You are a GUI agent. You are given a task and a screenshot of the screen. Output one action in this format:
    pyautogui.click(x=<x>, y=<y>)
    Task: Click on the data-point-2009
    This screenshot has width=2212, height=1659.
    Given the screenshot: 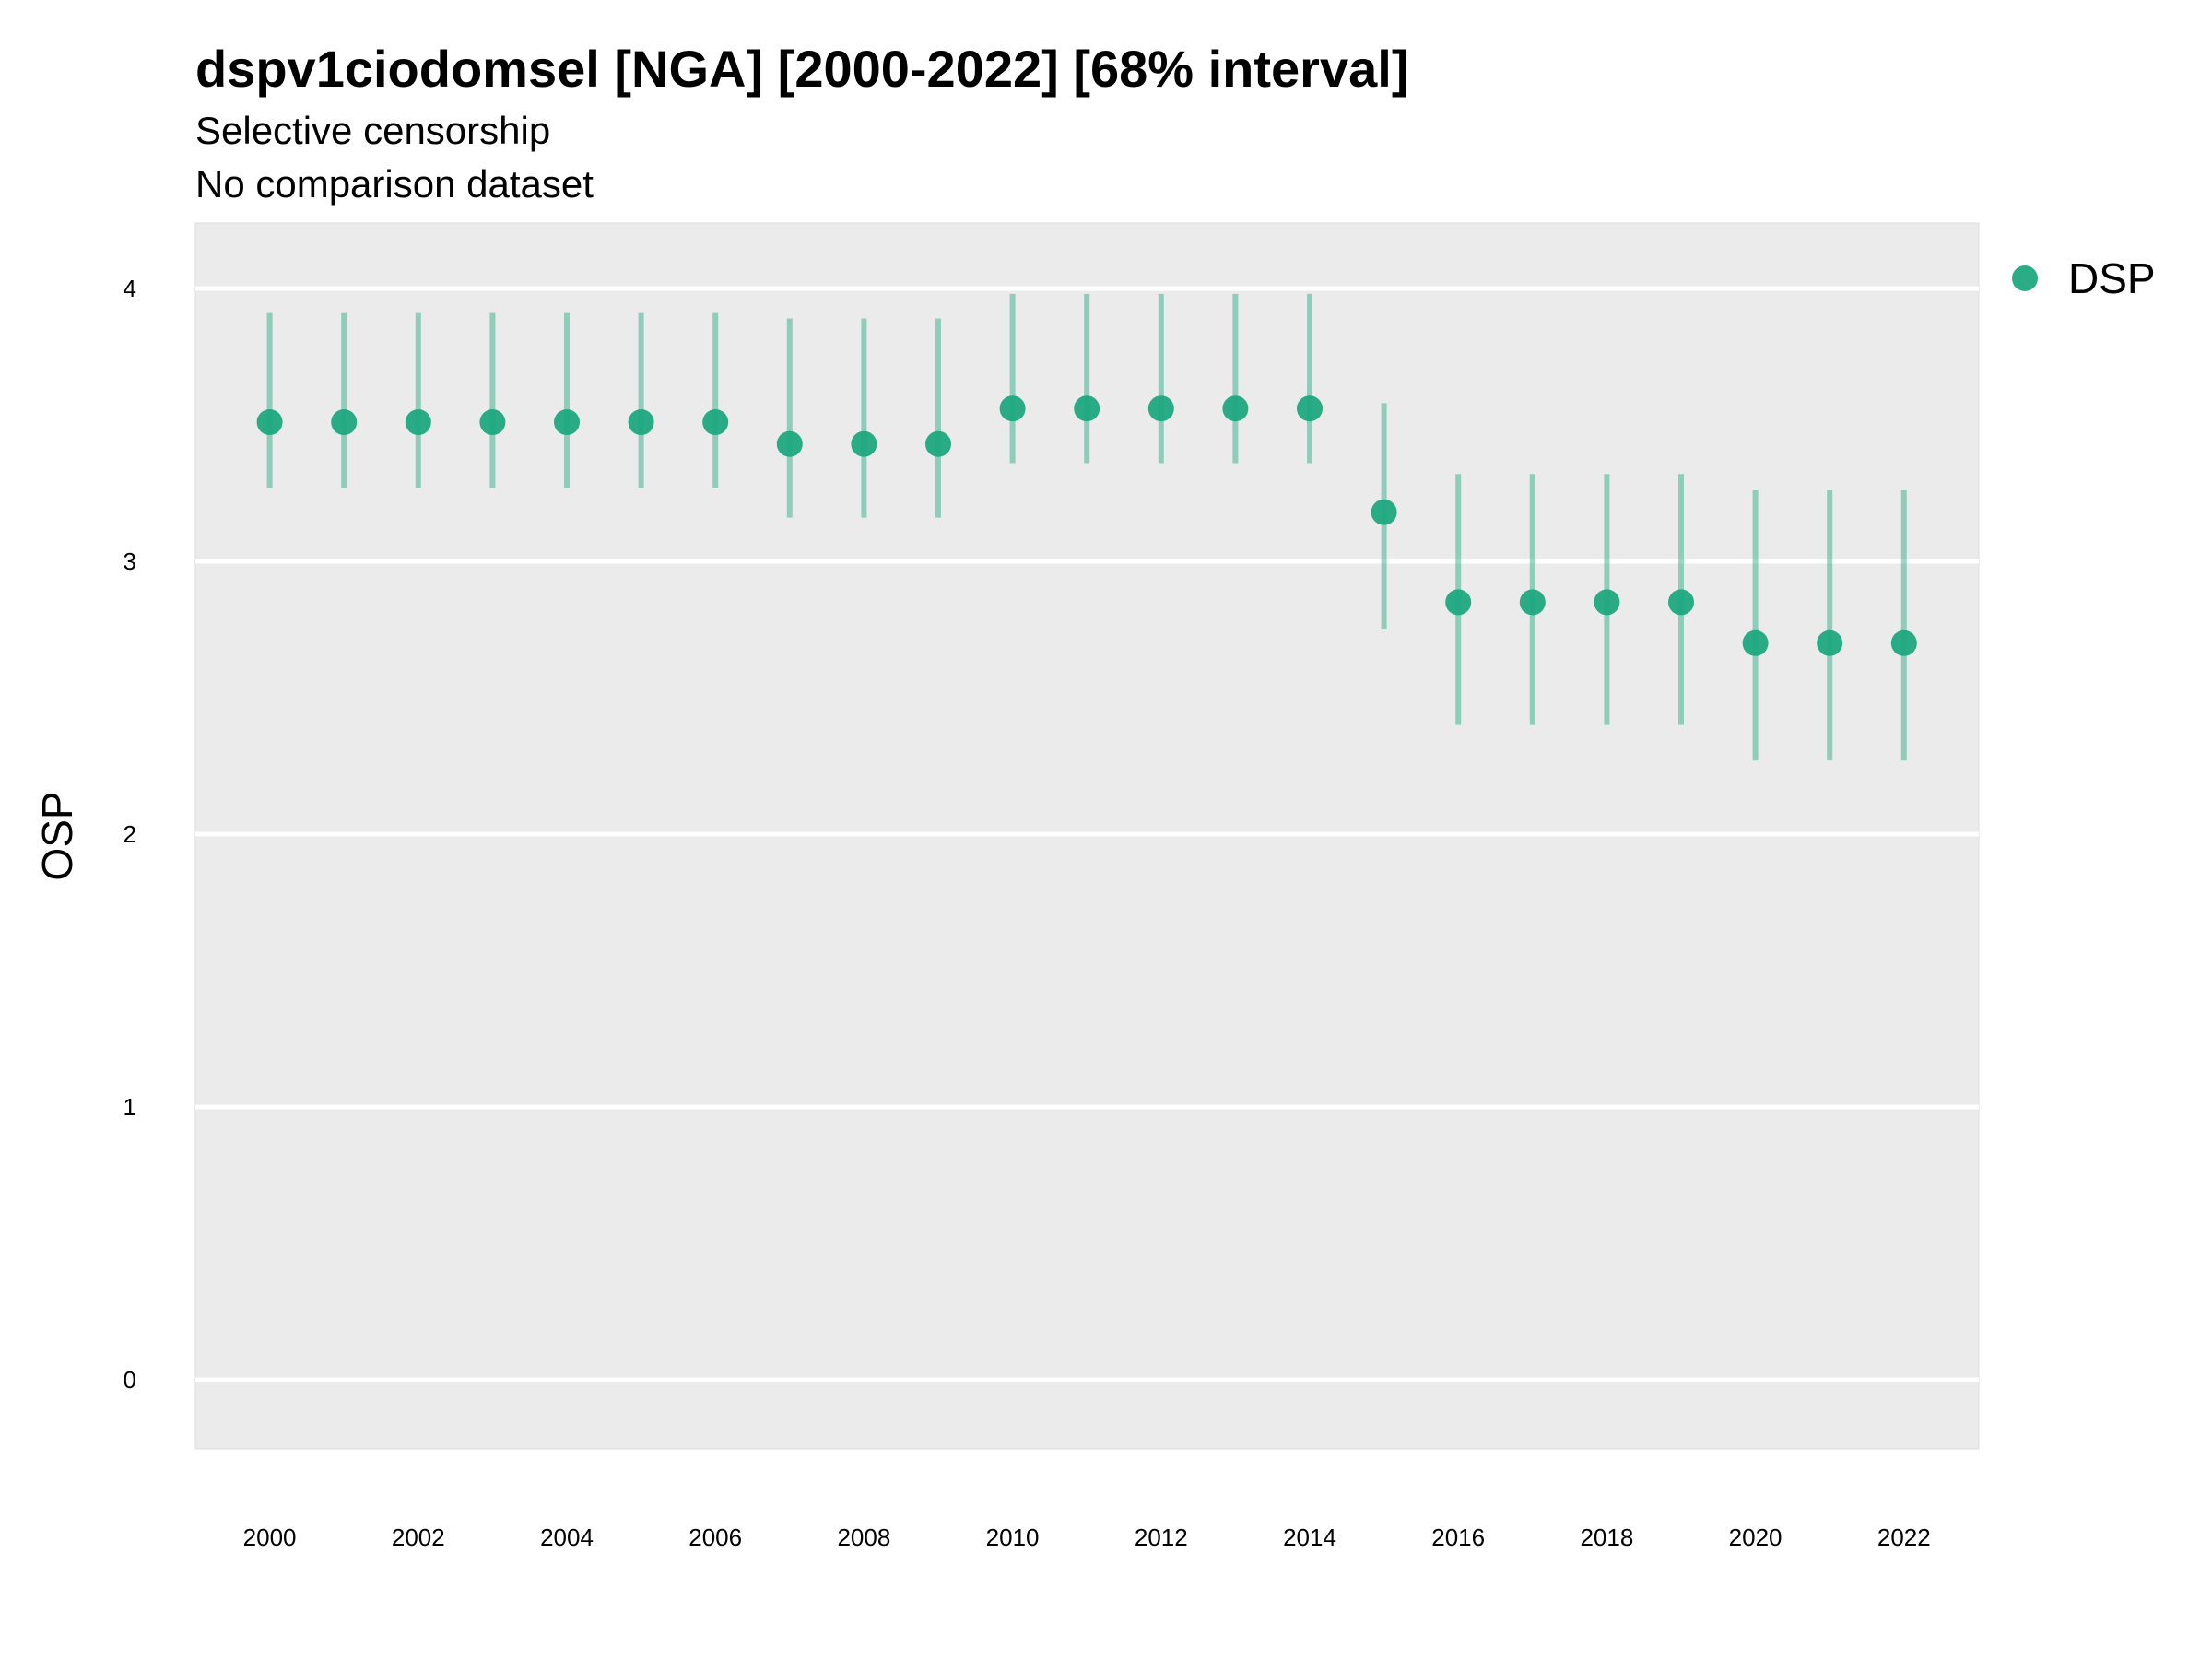 What is the action you would take?
    pyautogui.click(x=938, y=443)
    